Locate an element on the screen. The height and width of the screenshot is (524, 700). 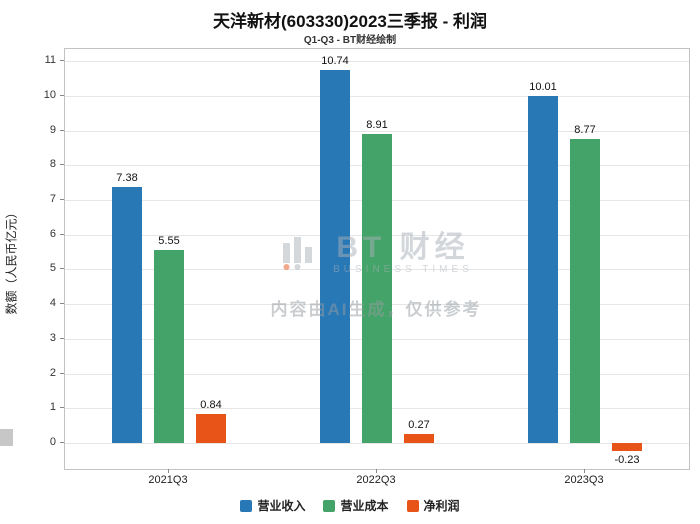
y-tick-label: 5 is located at coordinates (52, 268).